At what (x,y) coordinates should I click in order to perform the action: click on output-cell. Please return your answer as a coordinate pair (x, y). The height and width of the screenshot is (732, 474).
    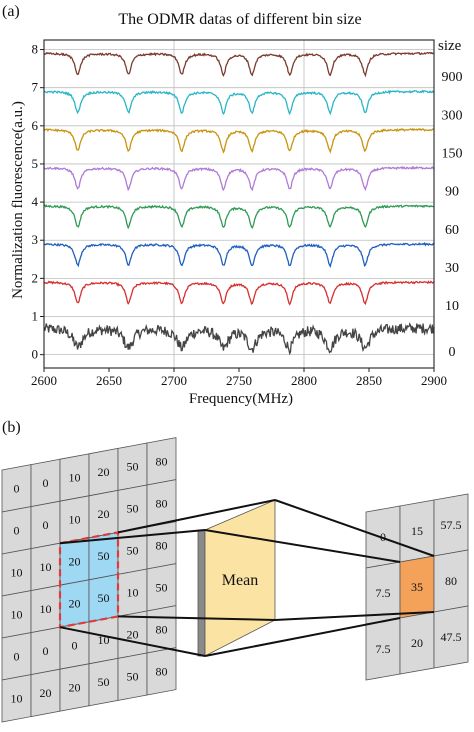
    Looking at the image, I should click on (451, 637).